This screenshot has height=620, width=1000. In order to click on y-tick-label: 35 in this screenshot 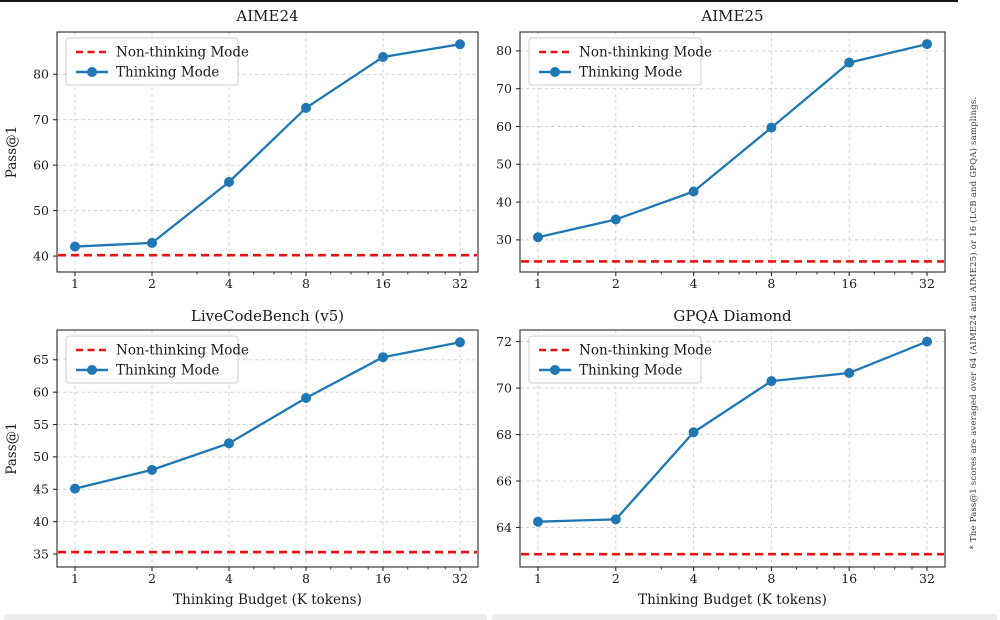, I will do `click(41, 553)`.